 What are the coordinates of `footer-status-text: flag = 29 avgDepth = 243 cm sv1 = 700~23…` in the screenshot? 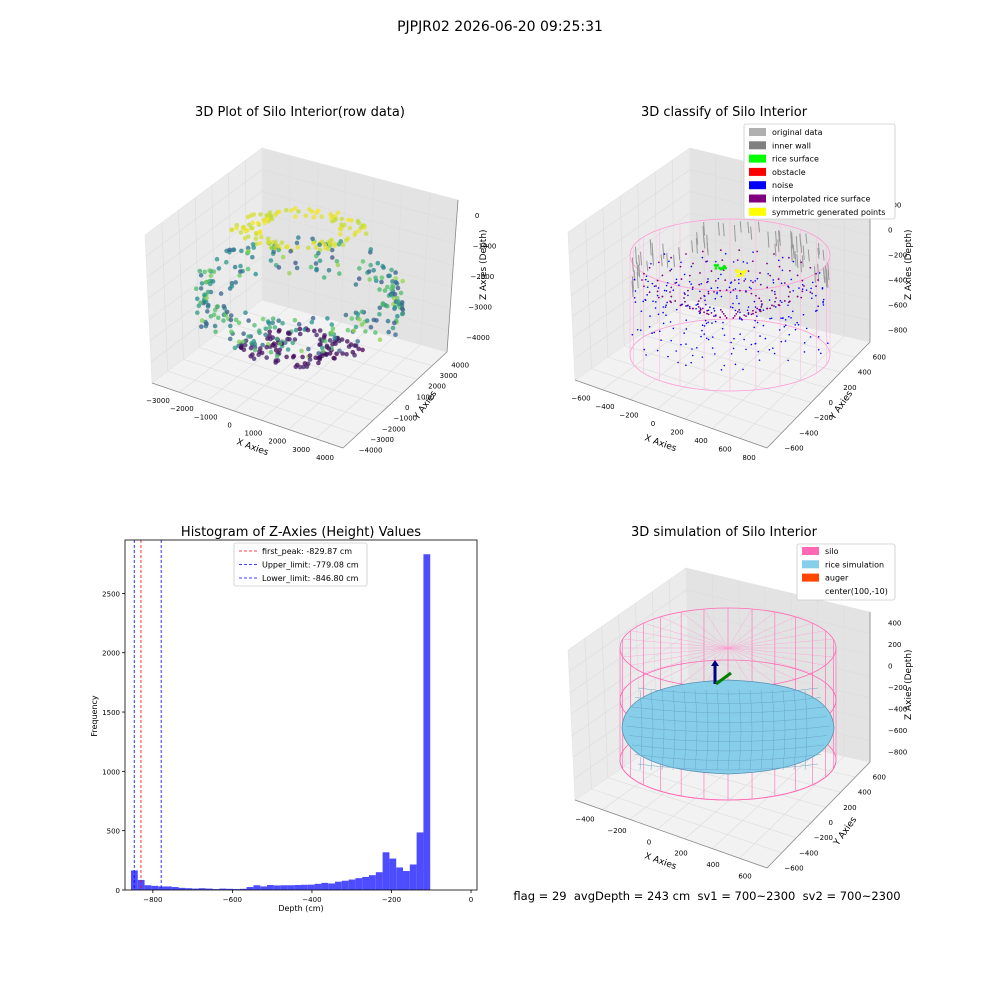 It's located at (706, 896).